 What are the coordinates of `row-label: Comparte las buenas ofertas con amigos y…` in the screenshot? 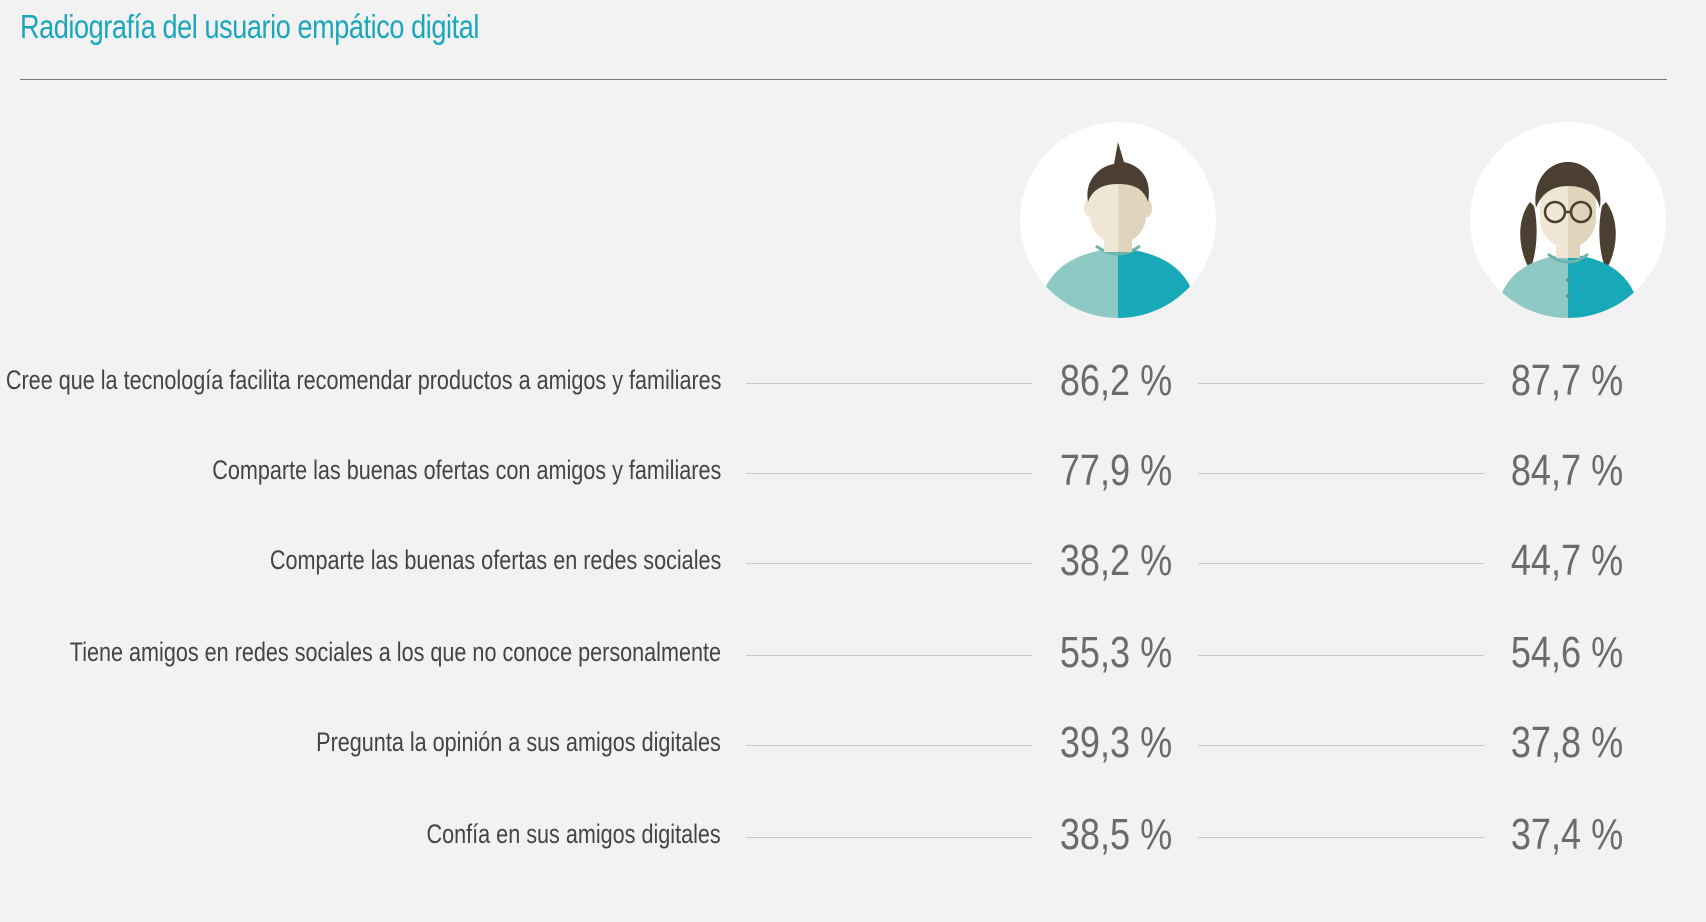 It's located at (466, 470).